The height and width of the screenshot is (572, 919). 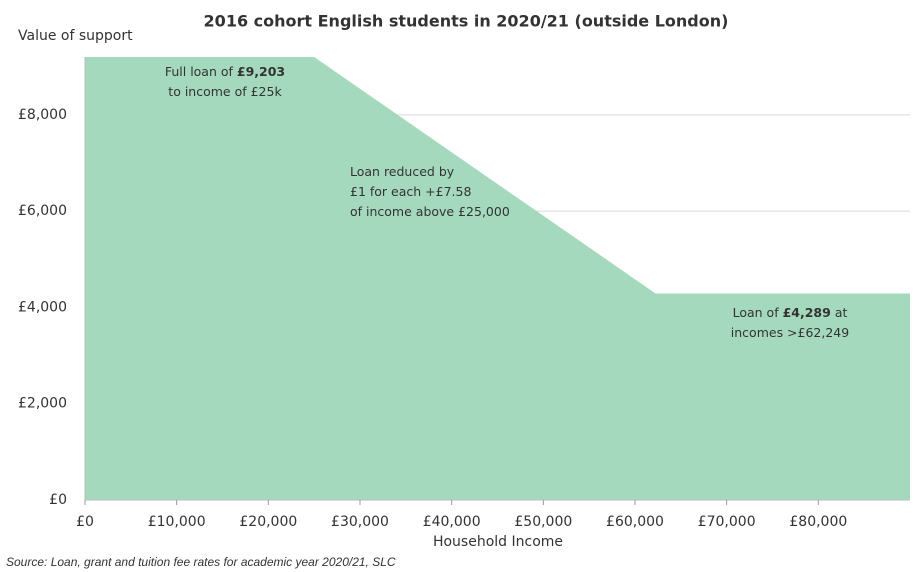 I want to click on annotation-part: Loan reduced by, so click(x=402, y=171).